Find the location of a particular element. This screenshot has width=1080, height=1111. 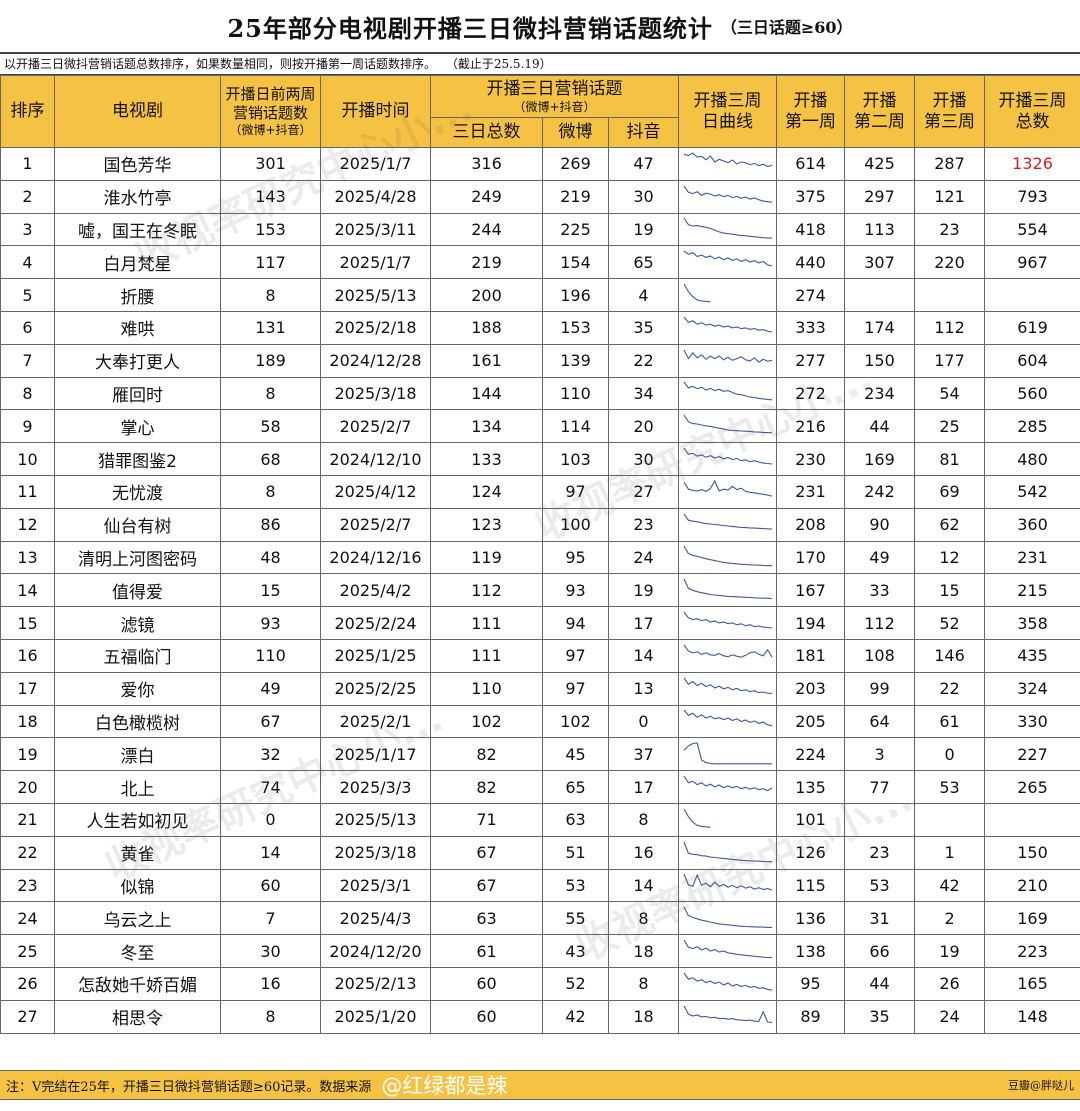

cell-rank: 21 is located at coordinates (27, 819).